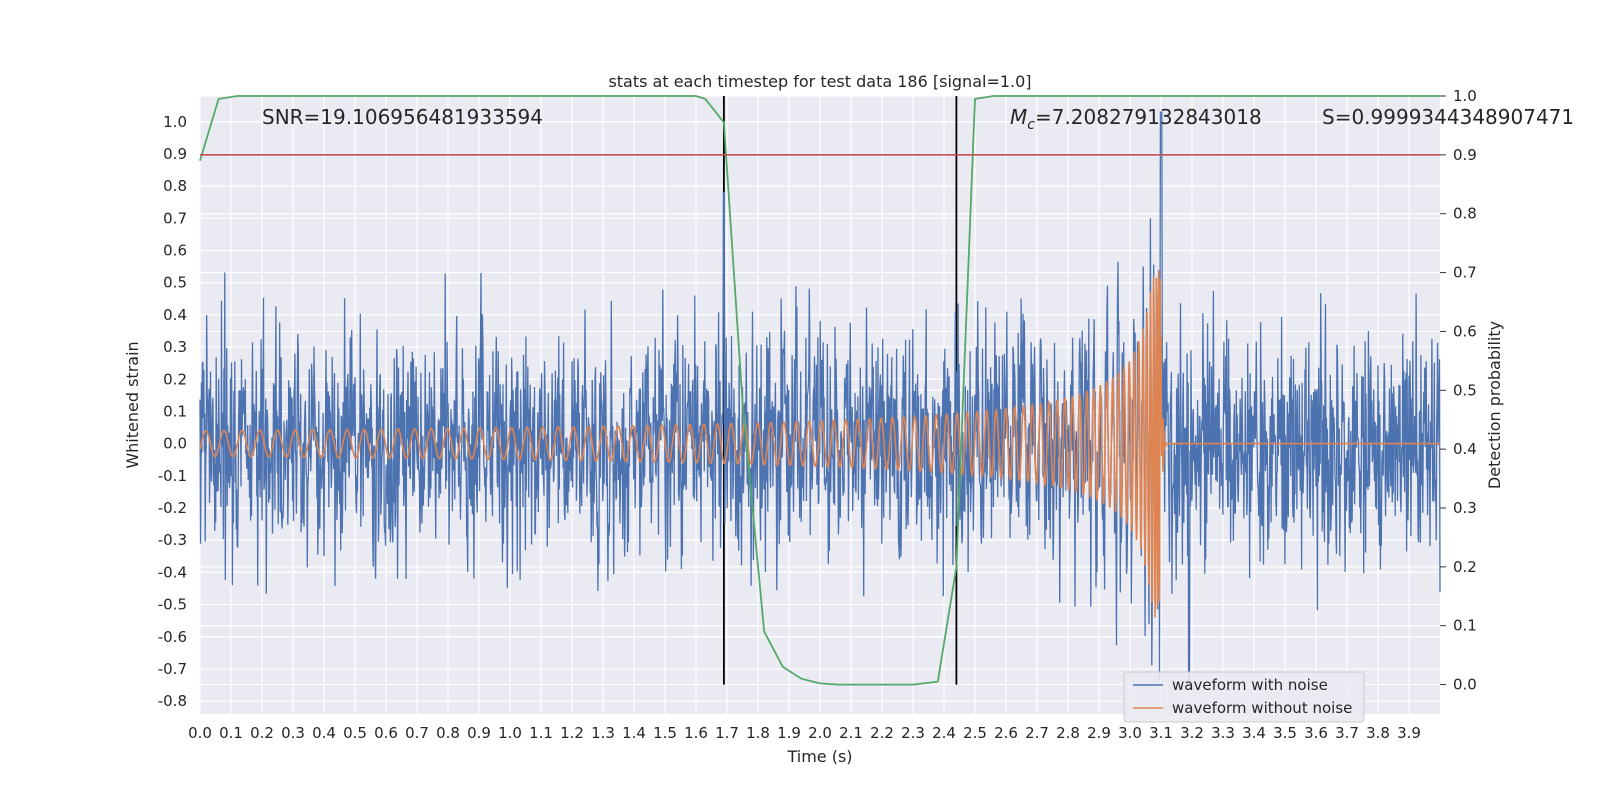 The width and height of the screenshot is (1600, 804). I want to click on legend-box, so click(1244, 697).